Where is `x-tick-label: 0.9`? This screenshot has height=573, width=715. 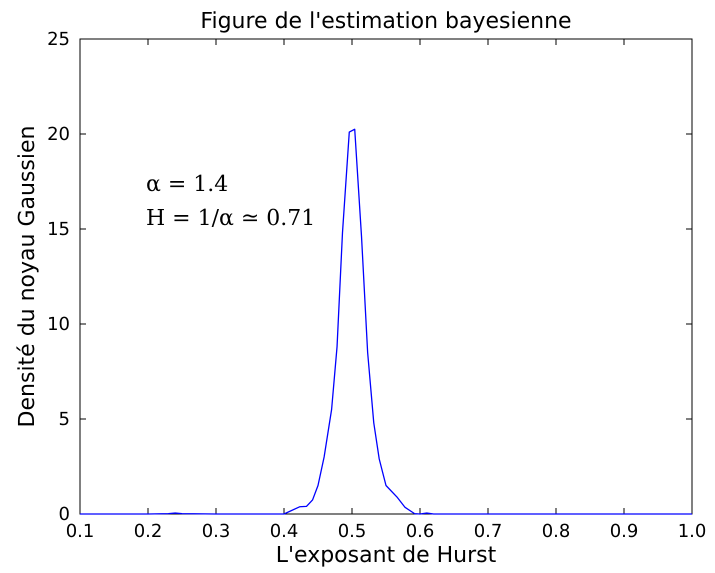
x-tick-label: 0.9 is located at coordinates (624, 531).